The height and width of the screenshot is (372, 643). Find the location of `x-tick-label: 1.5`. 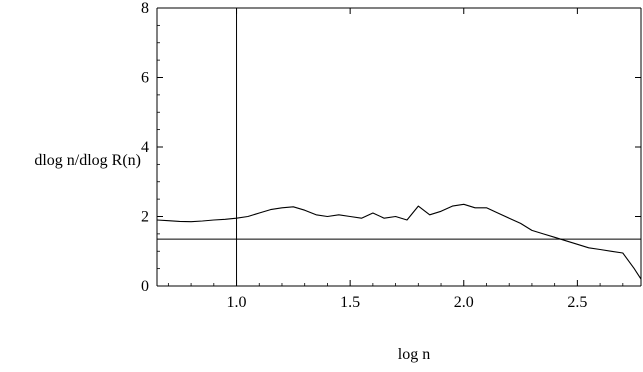

x-tick-label: 1.5 is located at coordinates (350, 302).